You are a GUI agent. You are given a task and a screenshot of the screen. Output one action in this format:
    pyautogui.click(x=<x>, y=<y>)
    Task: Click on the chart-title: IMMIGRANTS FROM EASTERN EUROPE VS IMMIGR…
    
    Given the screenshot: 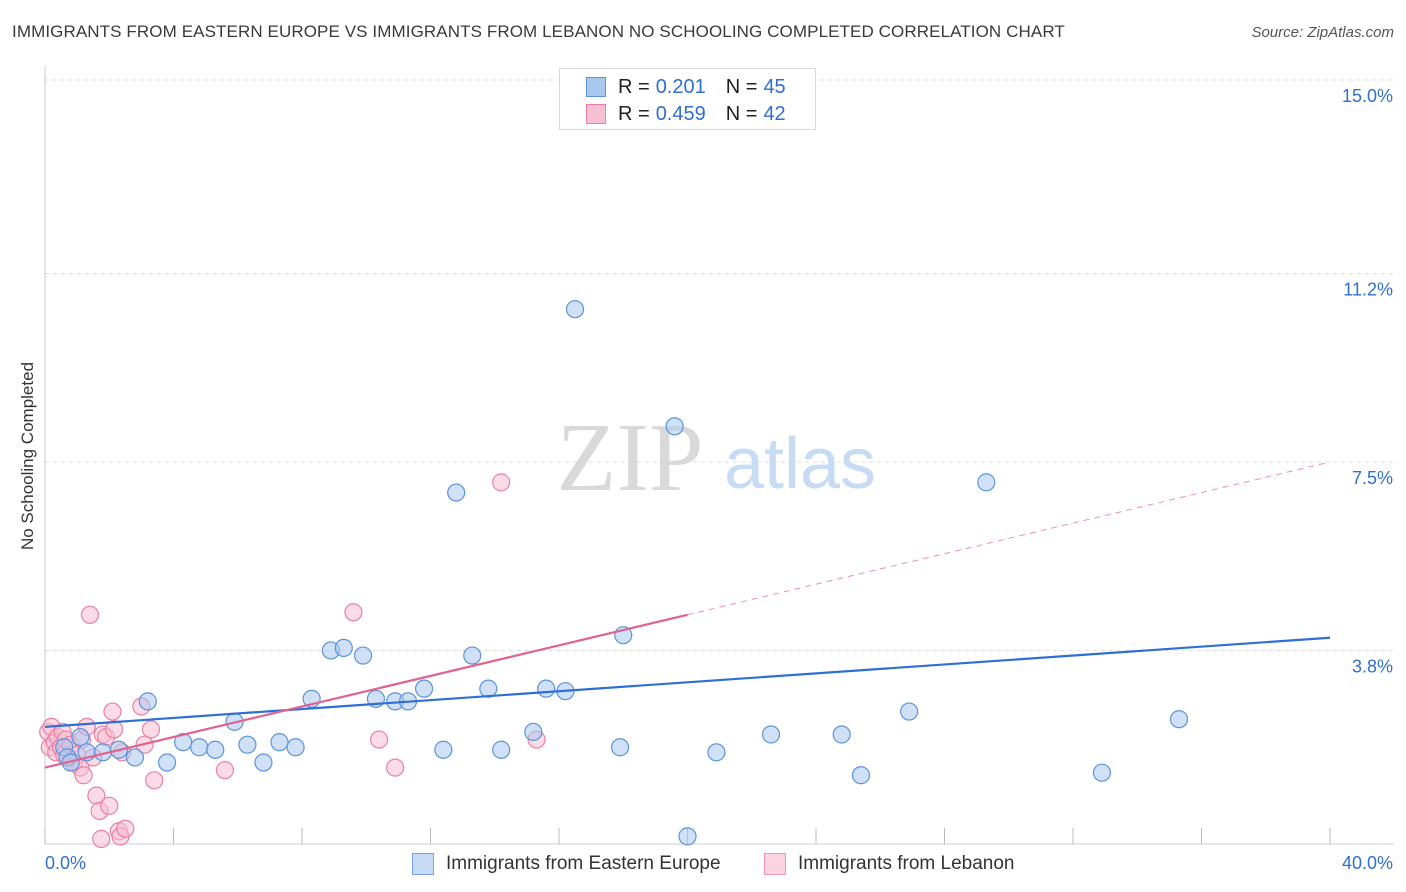 What is the action you would take?
    pyautogui.click(x=538, y=31)
    